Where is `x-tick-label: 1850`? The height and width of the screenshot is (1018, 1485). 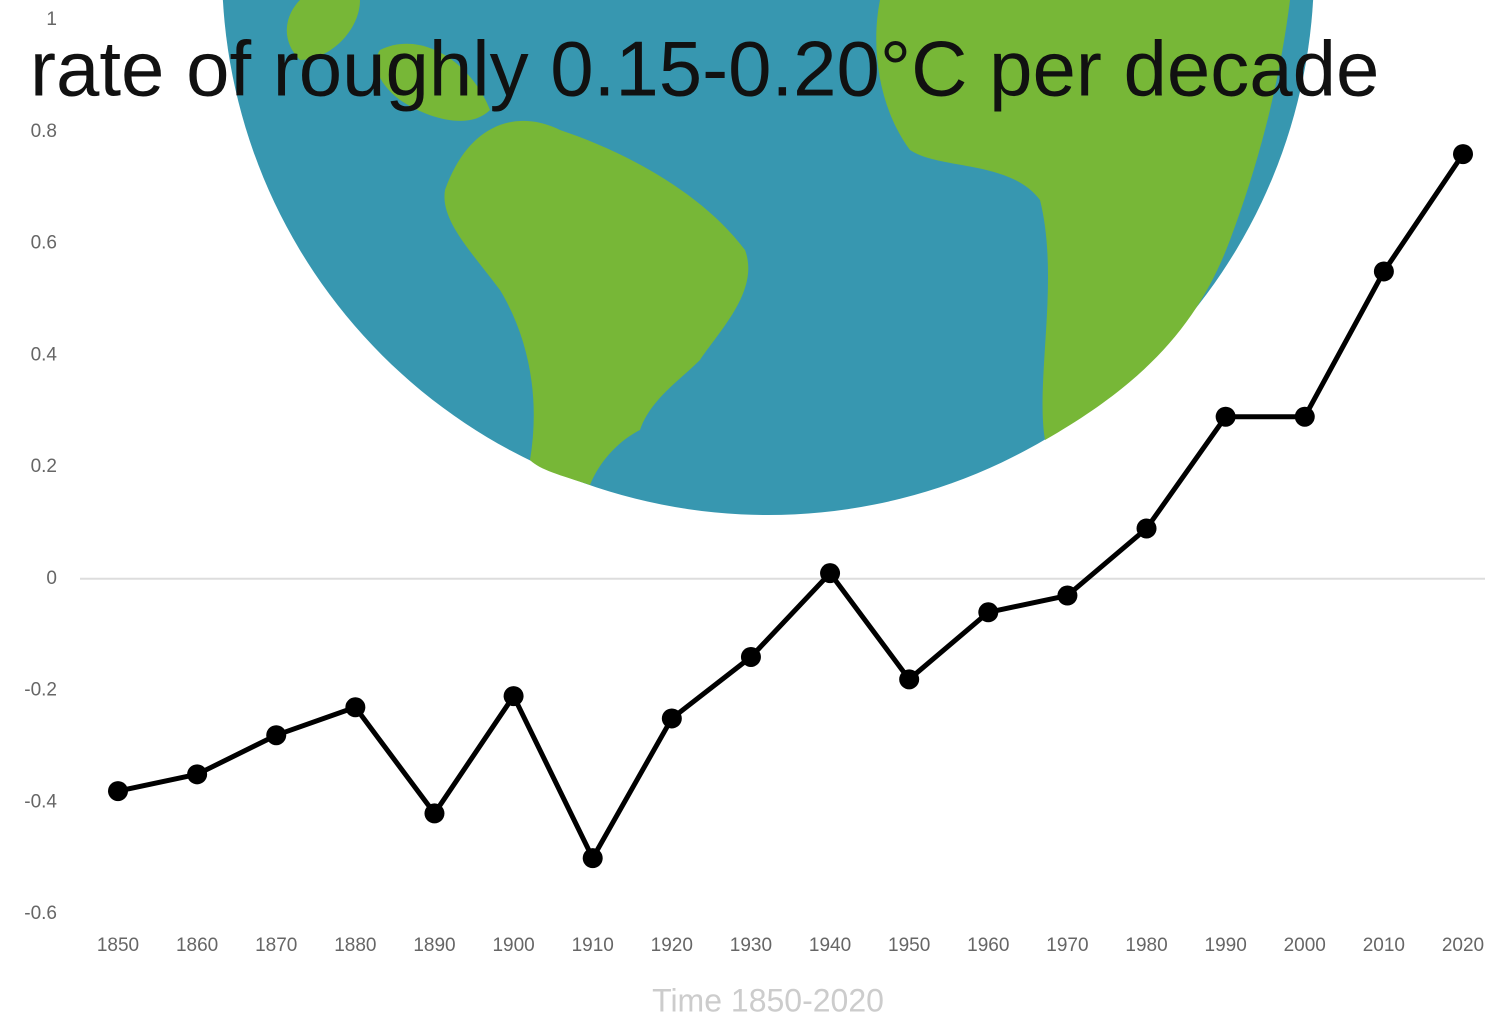
x-tick-label: 1850 is located at coordinates (118, 945).